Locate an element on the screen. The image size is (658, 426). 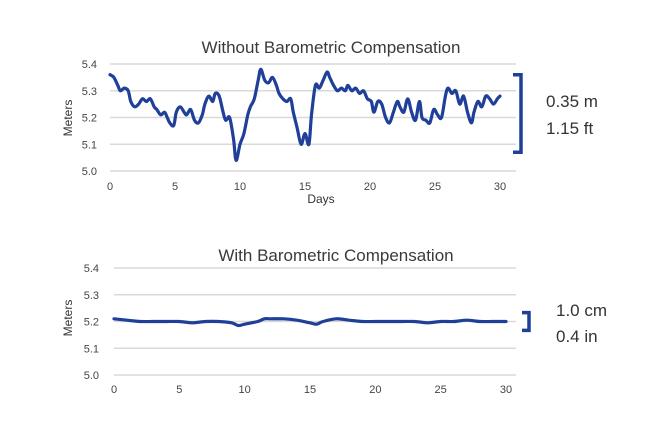
x-tick-labels-top: 0 5 10 15 20 25 30 is located at coordinates (306, 187).